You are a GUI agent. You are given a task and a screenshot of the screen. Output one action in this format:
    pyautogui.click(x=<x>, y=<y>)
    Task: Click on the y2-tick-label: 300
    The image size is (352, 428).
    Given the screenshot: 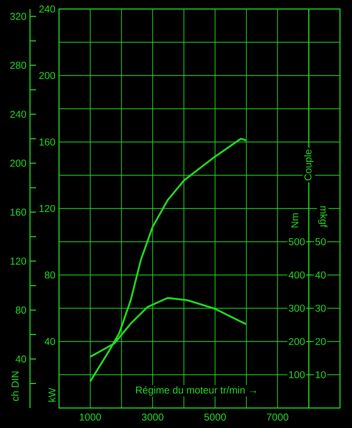 What is the action you would take?
    pyautogui.click(x=296, y=308)
    